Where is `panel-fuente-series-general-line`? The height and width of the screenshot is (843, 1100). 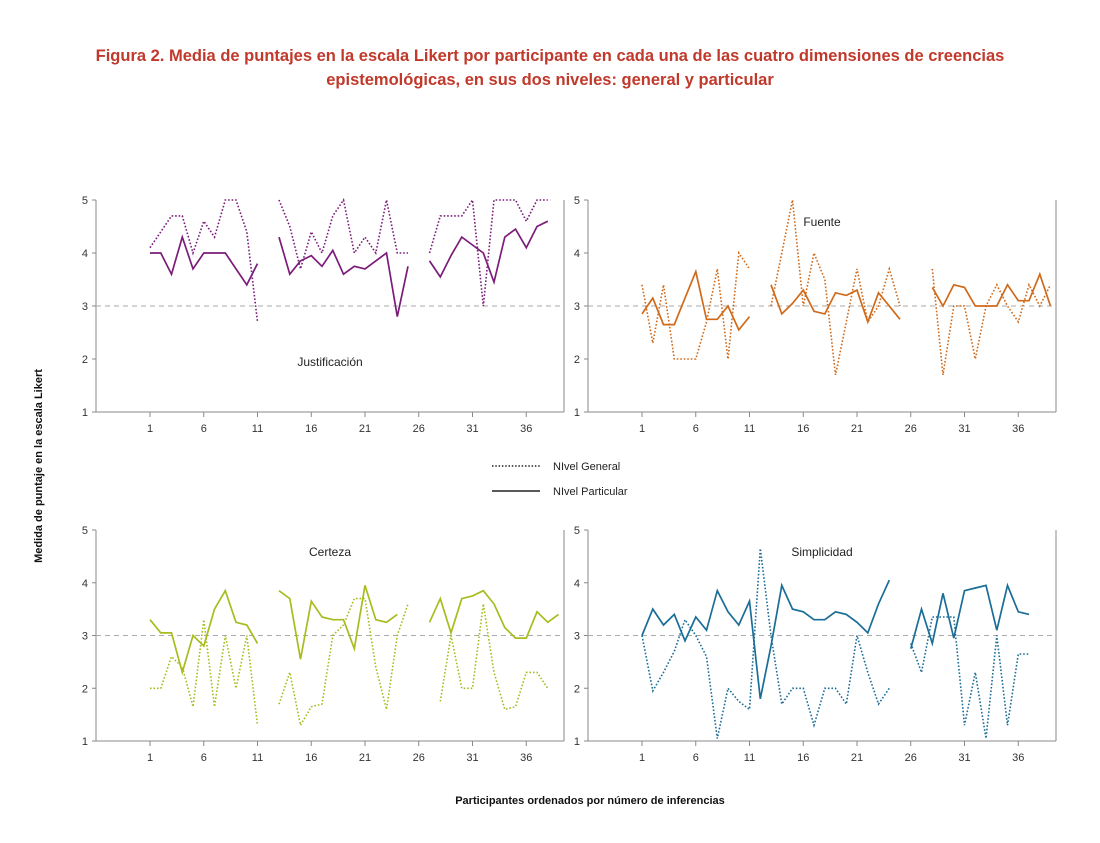 panel-fuente-series-general-line is located at coordinates (846, 287).